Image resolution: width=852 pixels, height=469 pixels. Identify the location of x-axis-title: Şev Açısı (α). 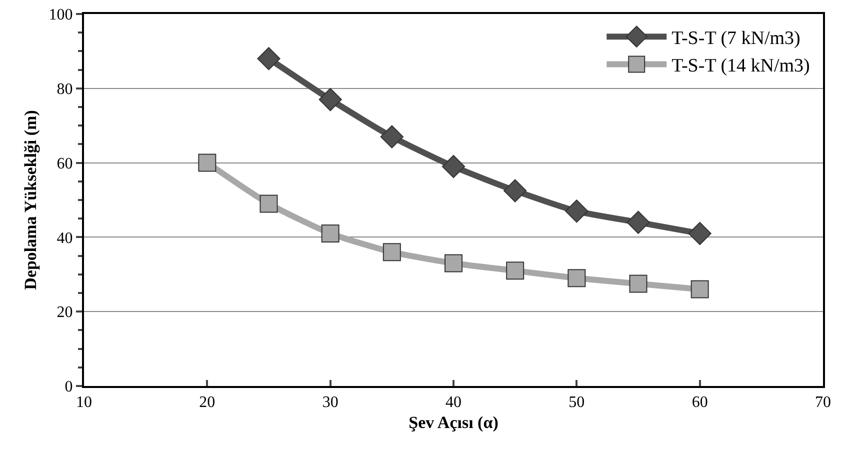
(453, 422).